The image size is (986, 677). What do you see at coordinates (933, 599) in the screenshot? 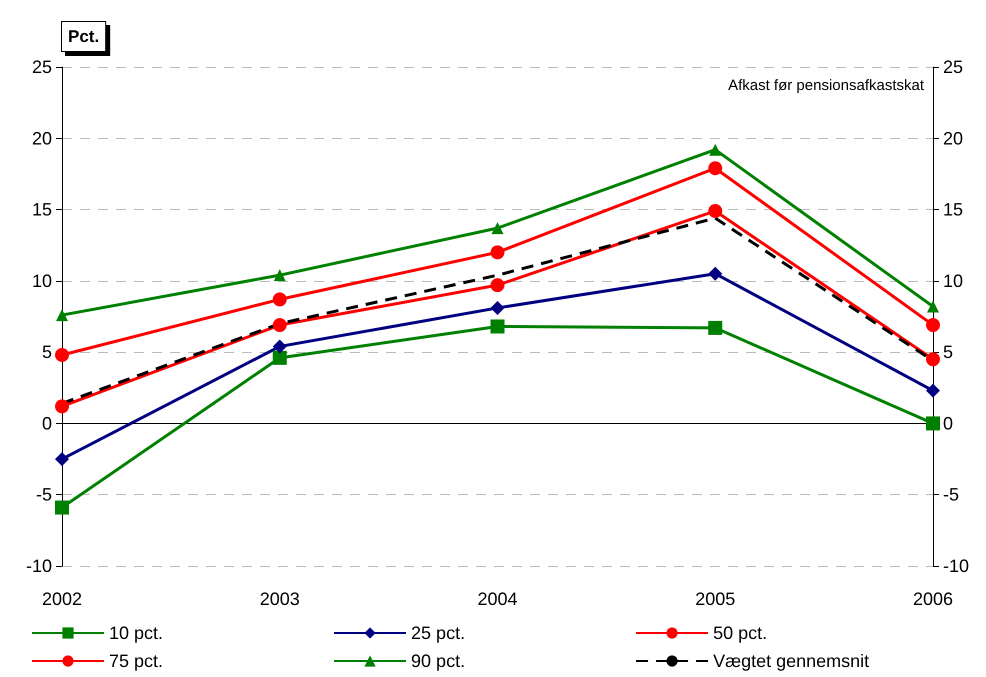
I see `x-tick-label: 2006` at bounding box center [933, 599].